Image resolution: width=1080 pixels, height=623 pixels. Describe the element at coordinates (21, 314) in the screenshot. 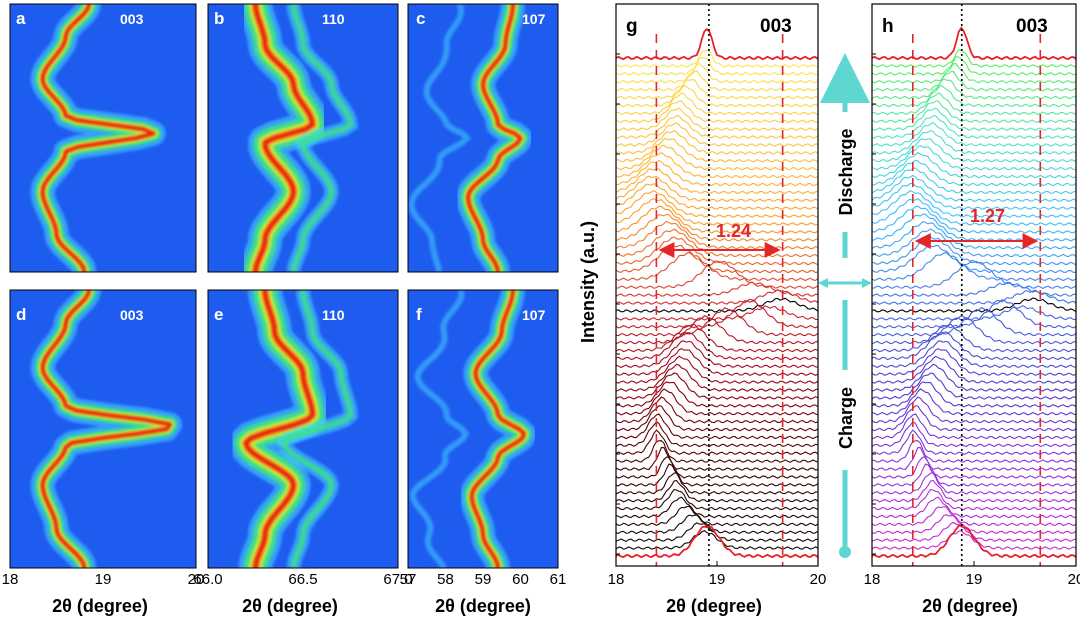

I see `panel-label-d: d` at that location.